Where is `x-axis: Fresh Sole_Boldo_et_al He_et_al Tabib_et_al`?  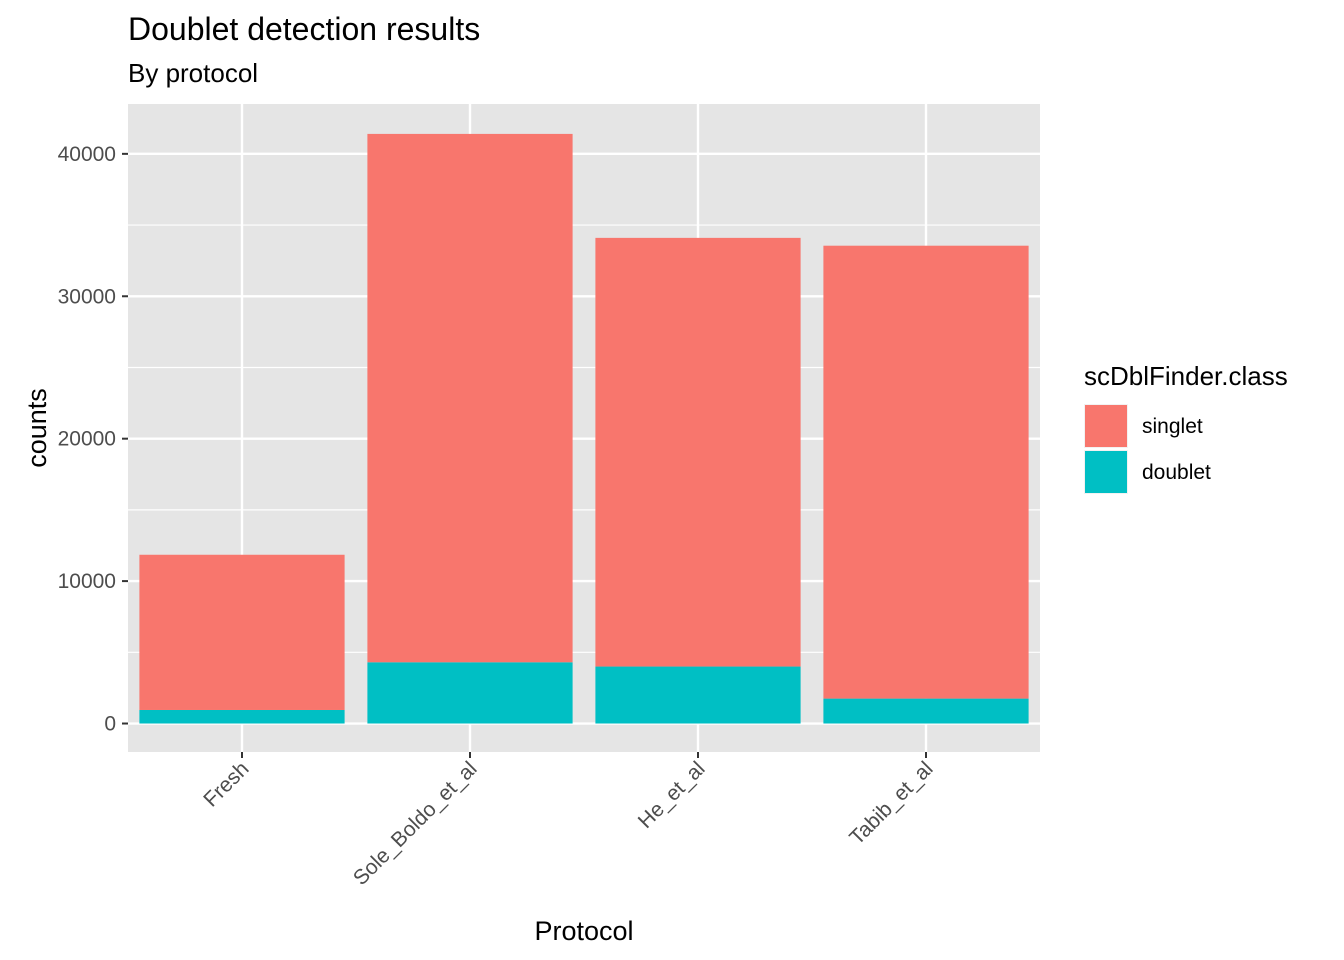 x-axis: Fresh Sole_Boldo_et_al He_et_al Tabib_et_al is located at coordinates (568, 821).